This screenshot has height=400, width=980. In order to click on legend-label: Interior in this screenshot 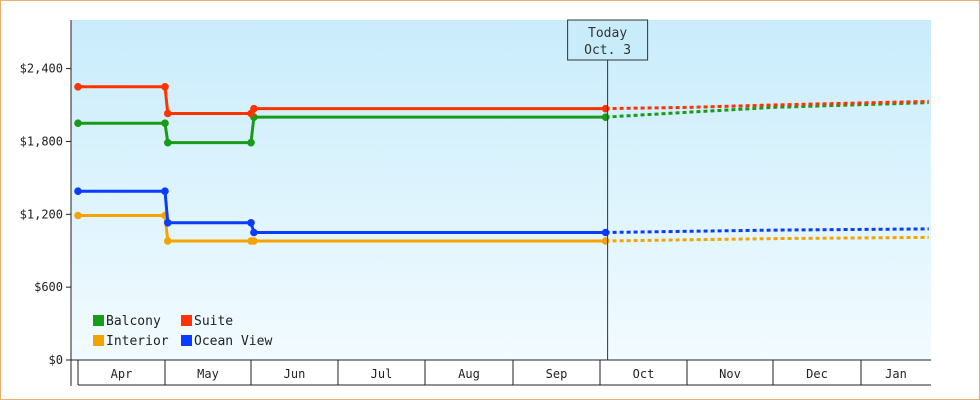, I will do `click(137, 341)`.